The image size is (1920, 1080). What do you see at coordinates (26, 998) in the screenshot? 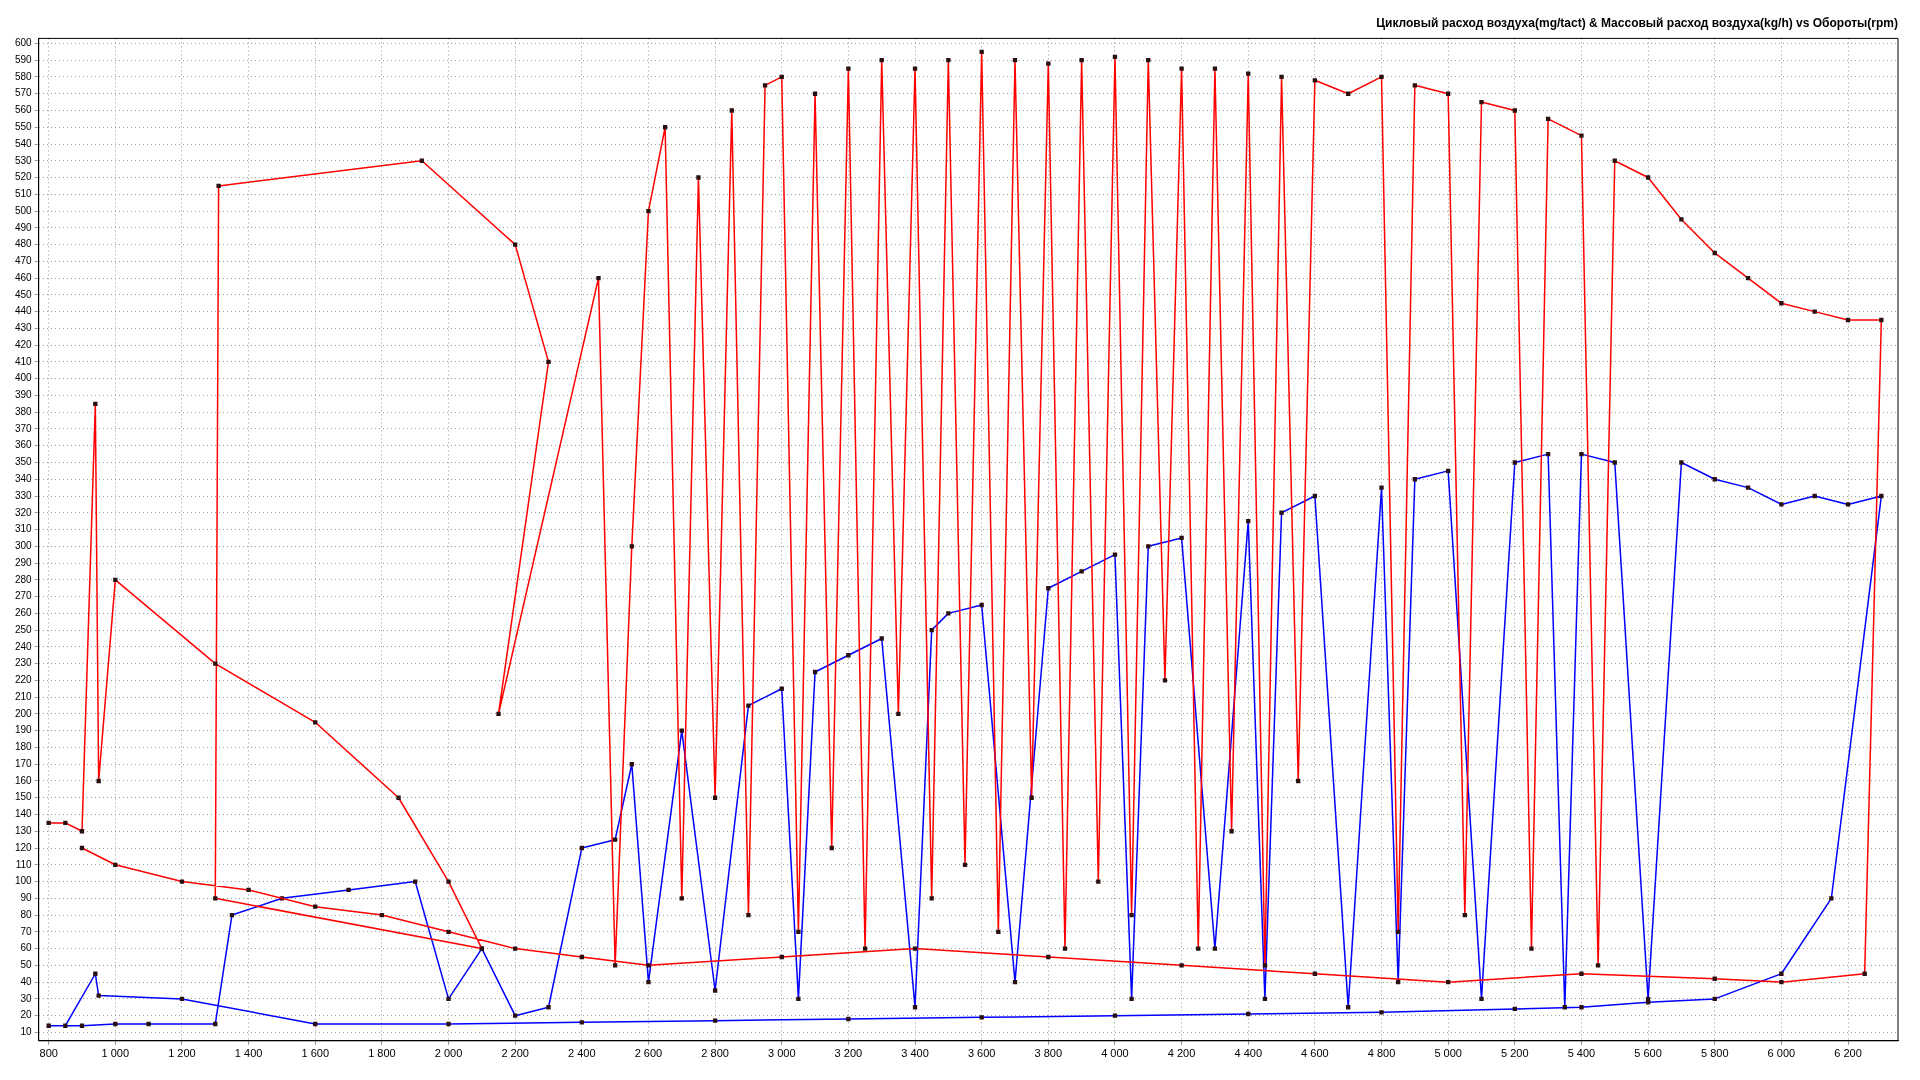
I see `y-tick-label: 30` at bounding box center [26, 998].